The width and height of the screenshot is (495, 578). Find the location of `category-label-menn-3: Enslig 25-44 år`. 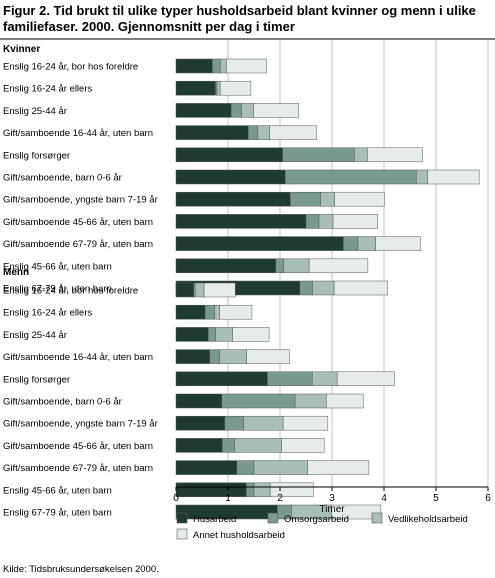

category-label-menn-3: Enslig 25-44 år is located at coordinates (35, 335).